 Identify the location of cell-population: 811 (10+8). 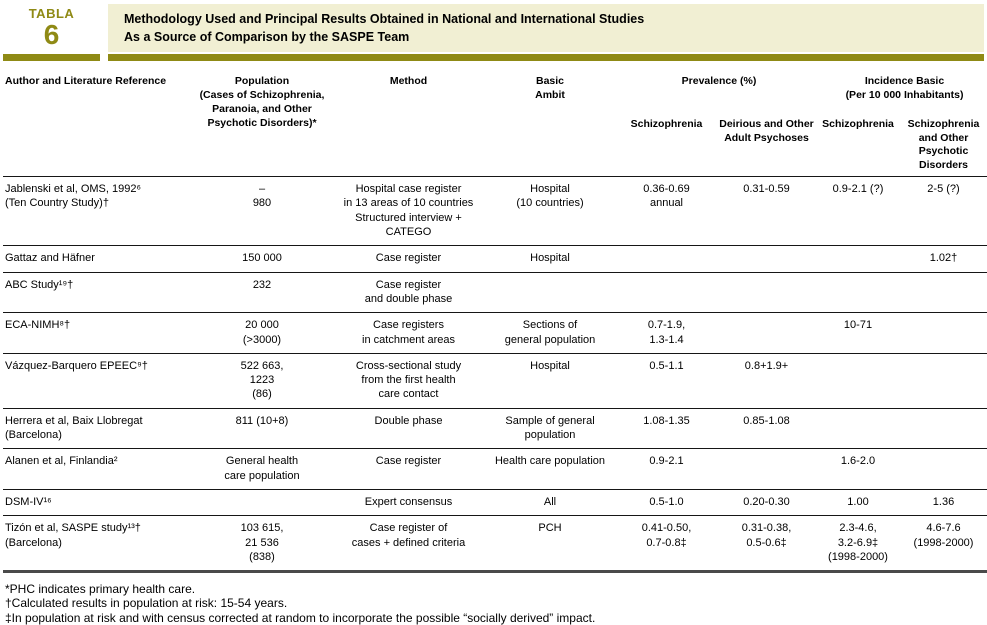
(262, 420).